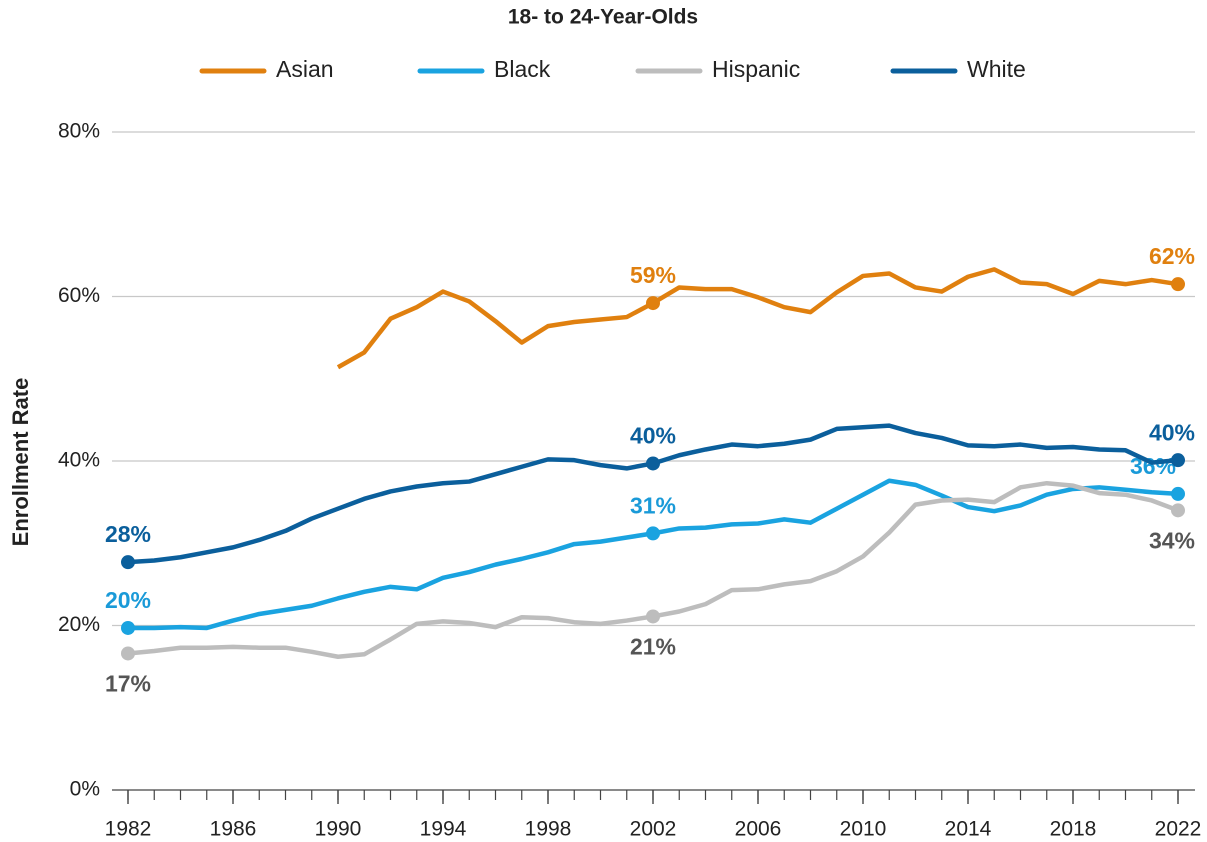 The height and width of the screenshot is (842, 1207). I want to click on data-label: 21%, so click(653, 647).